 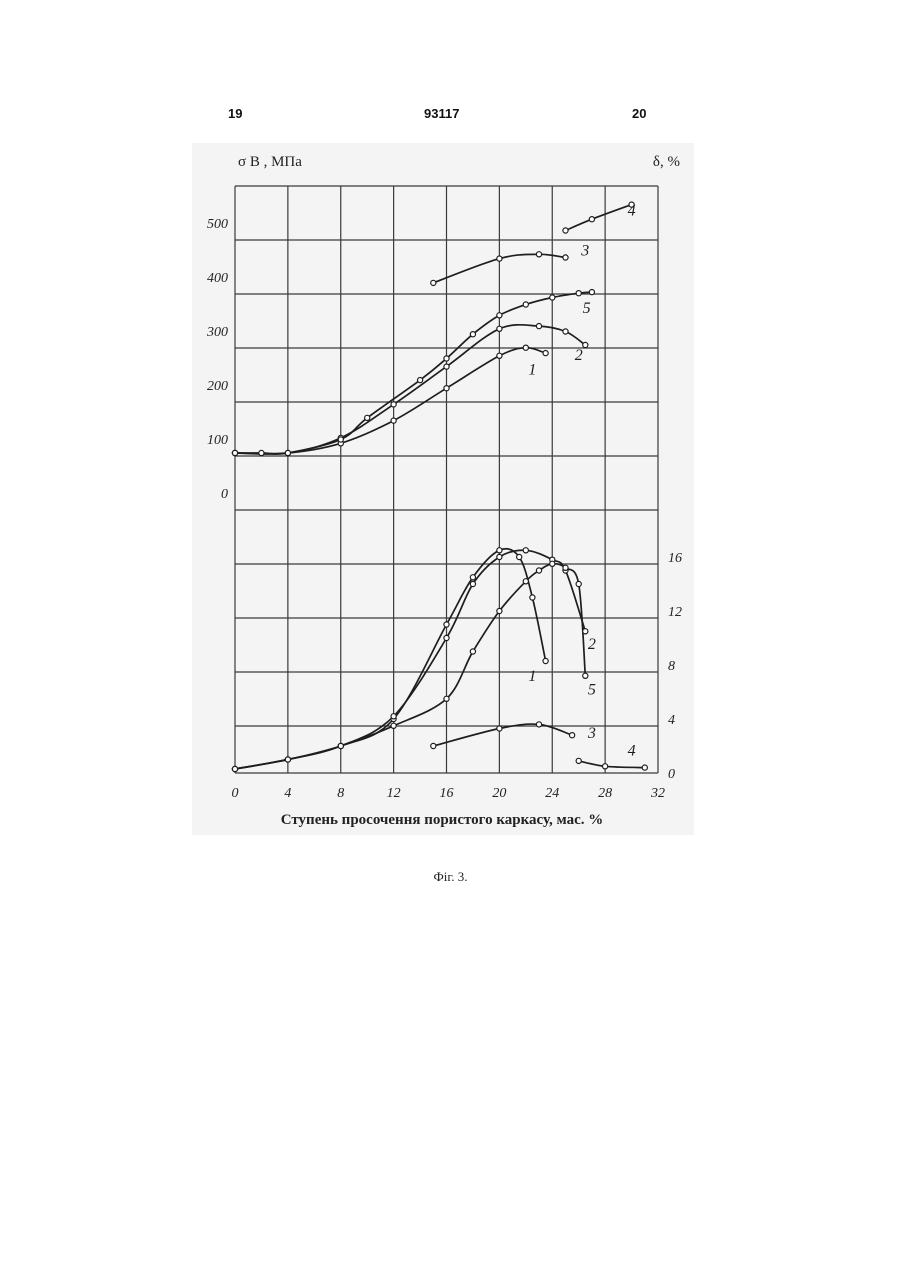 What do you see at coordinates (217, 224) in the screenshot?
I see `strength-tick-label: 500` at bounding box center [217, 224].